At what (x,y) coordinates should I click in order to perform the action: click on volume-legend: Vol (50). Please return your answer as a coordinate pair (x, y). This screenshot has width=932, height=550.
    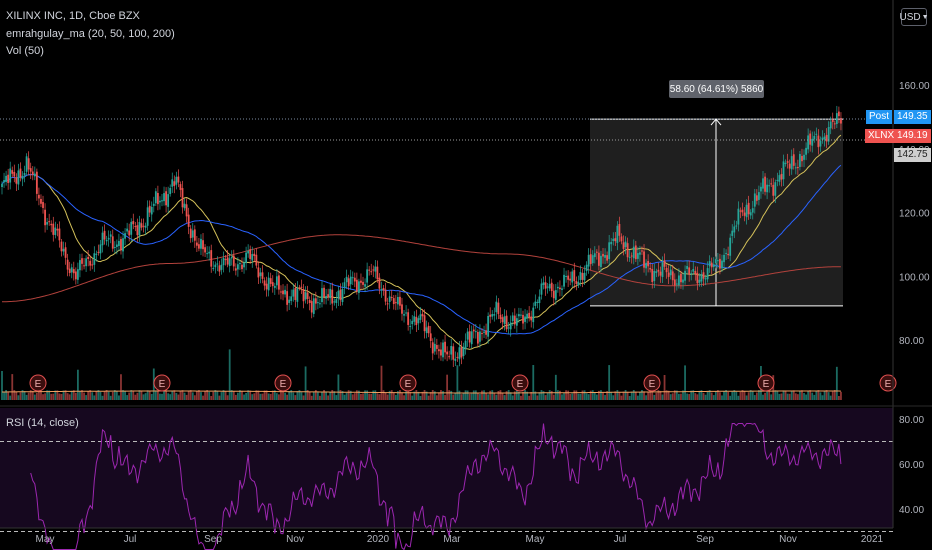
    Looking at the image, I should click on (25, 51).